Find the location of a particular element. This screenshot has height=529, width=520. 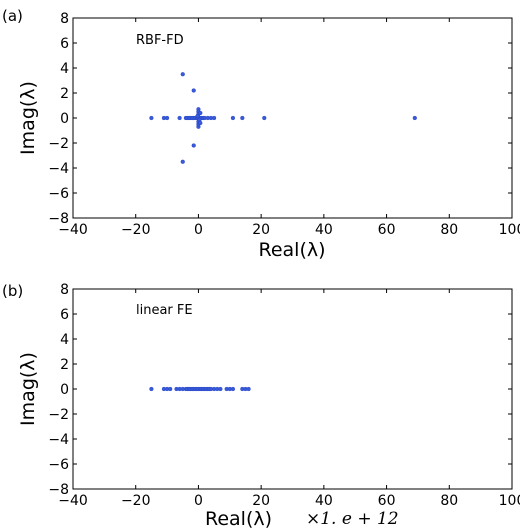

panel-a-label: (a) is located at coordinates (12, 16).